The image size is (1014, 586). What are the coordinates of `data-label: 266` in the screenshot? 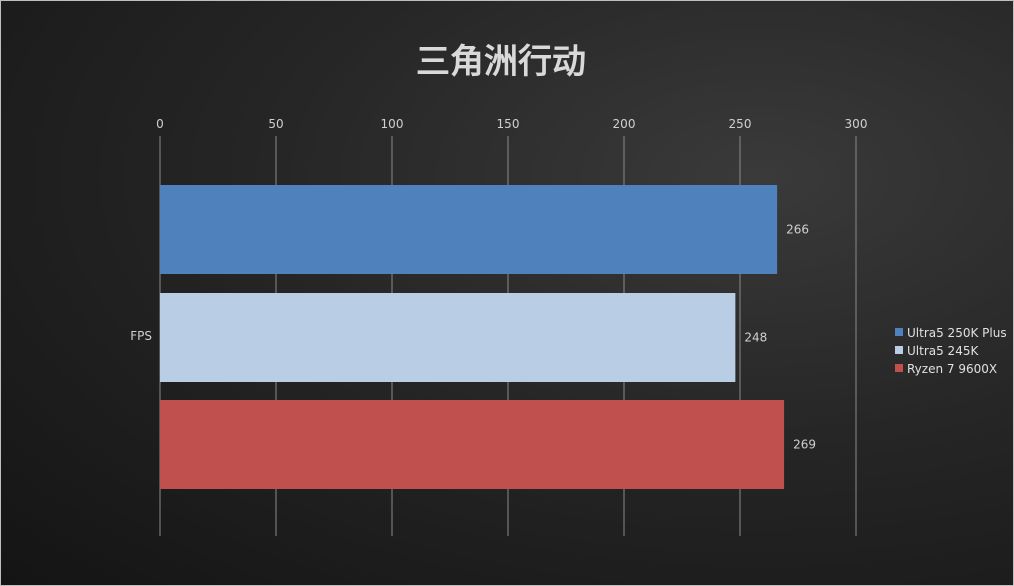 It's located at (797, 230).